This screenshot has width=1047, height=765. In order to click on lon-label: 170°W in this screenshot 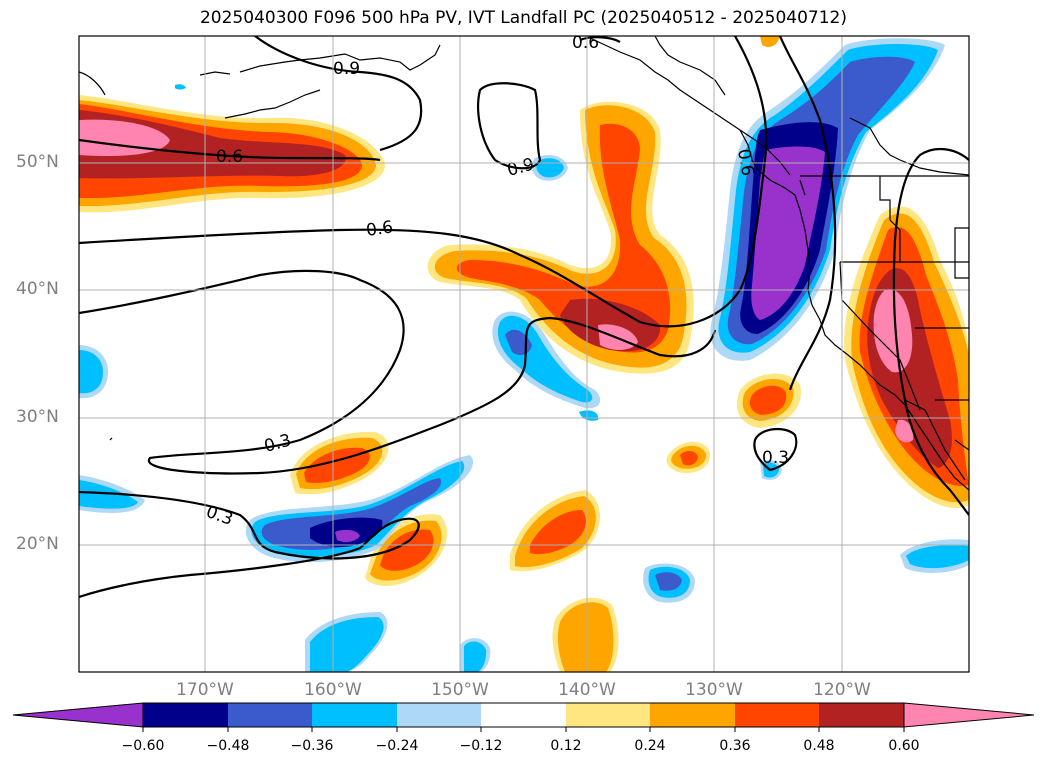, I will do `click(205, 690)`.